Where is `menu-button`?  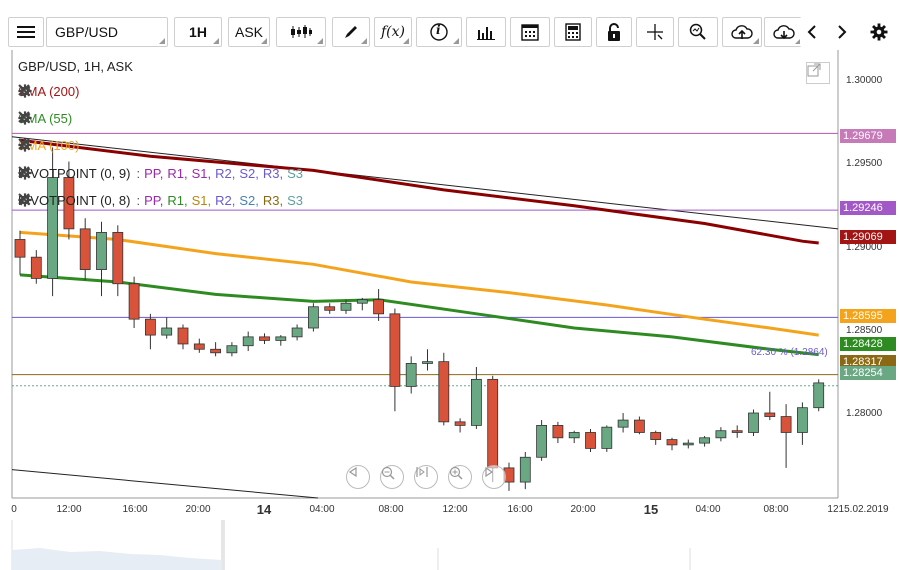 menu-button is located at coordinates (26, 32).